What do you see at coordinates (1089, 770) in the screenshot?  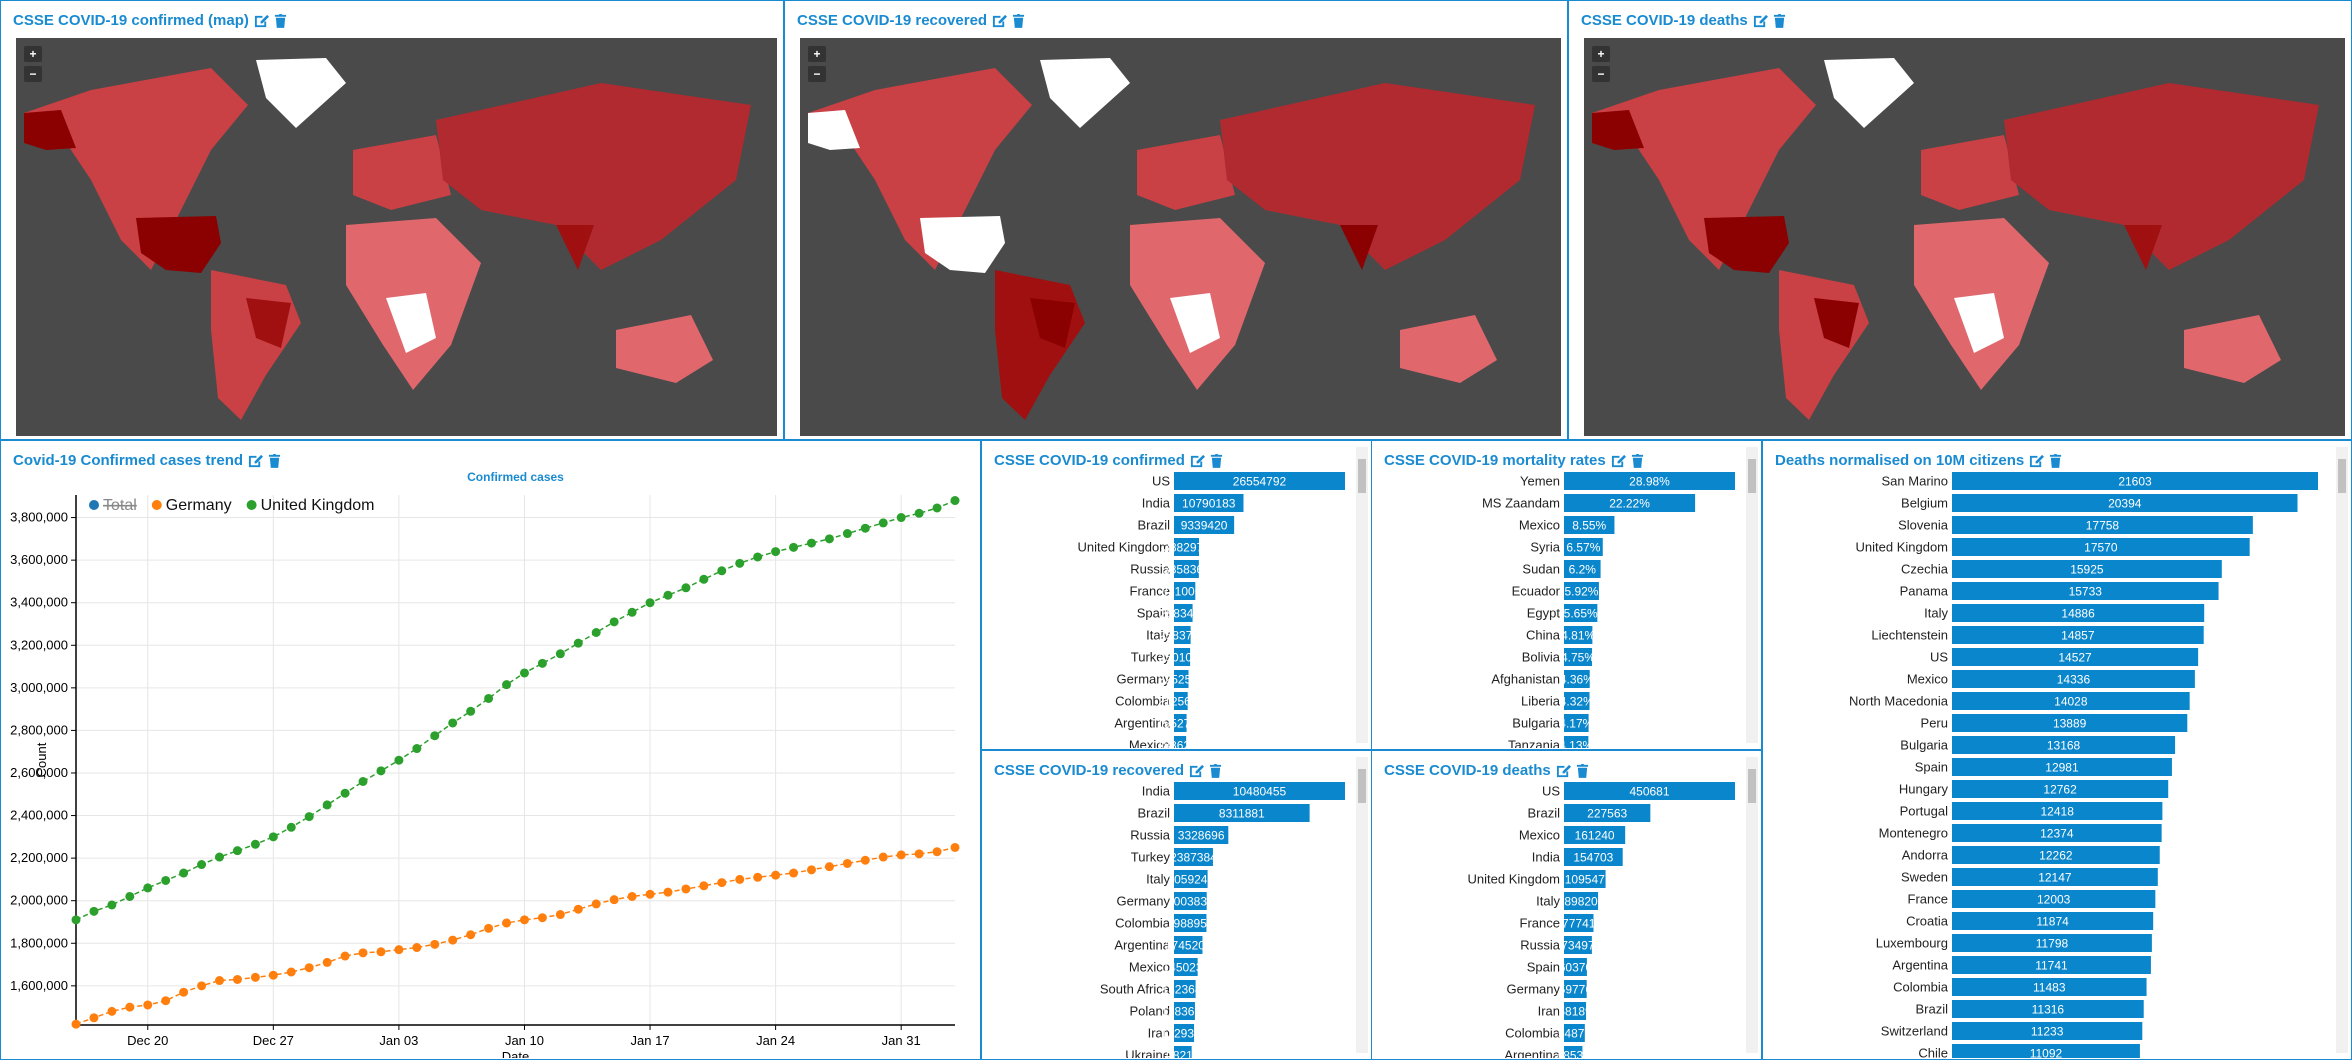 I see `panel-title: CSSE COVID-19 recovered` at bounding box center [1089, 770].